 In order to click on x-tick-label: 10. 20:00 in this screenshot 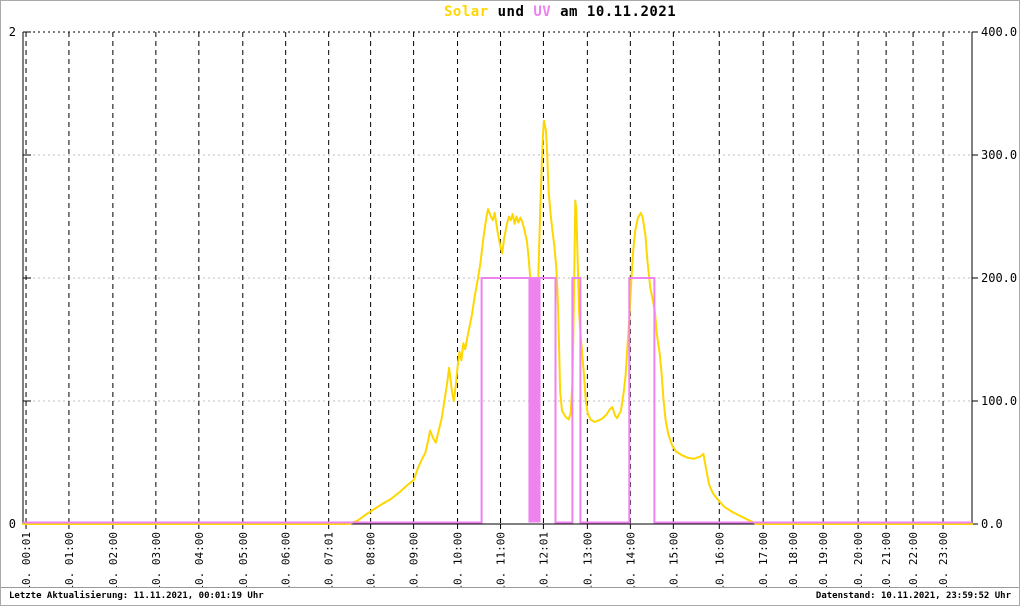, I will do `click(858, 559)`.